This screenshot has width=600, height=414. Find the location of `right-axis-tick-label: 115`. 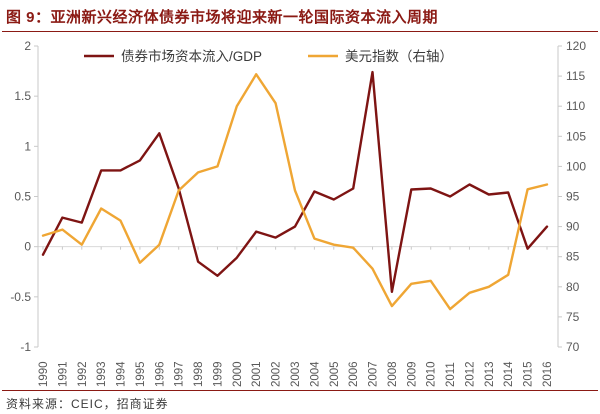

right-axis-tick-label: 115 is located at coordinates (575, 76).